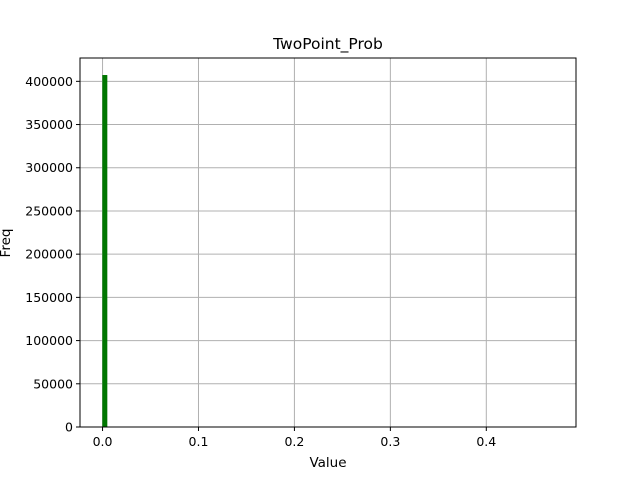  What do you see at coordinates (199, 441) in the screenshot?
I see `x-tick-label: 0.1` at bounding box center [199, 441].